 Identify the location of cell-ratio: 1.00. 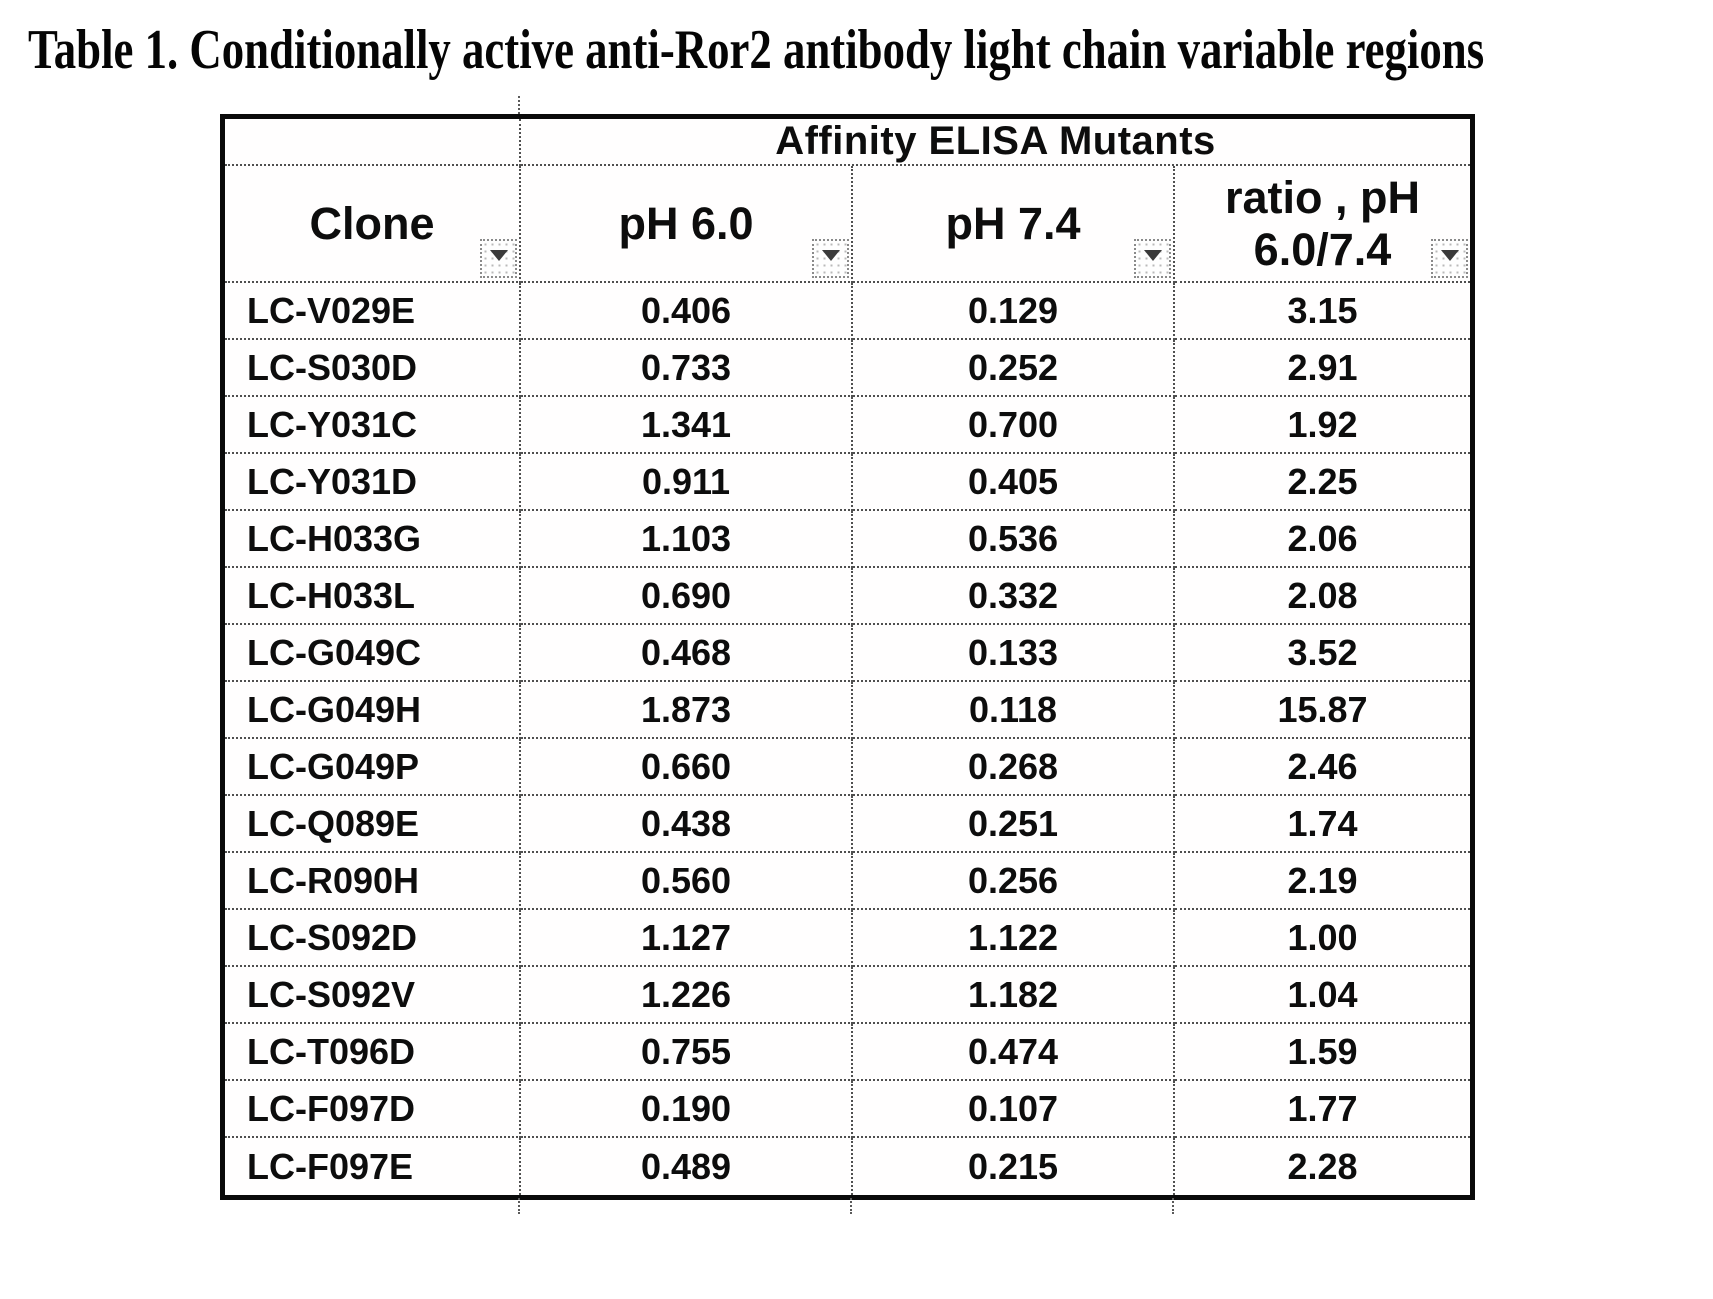
(1322, 938).